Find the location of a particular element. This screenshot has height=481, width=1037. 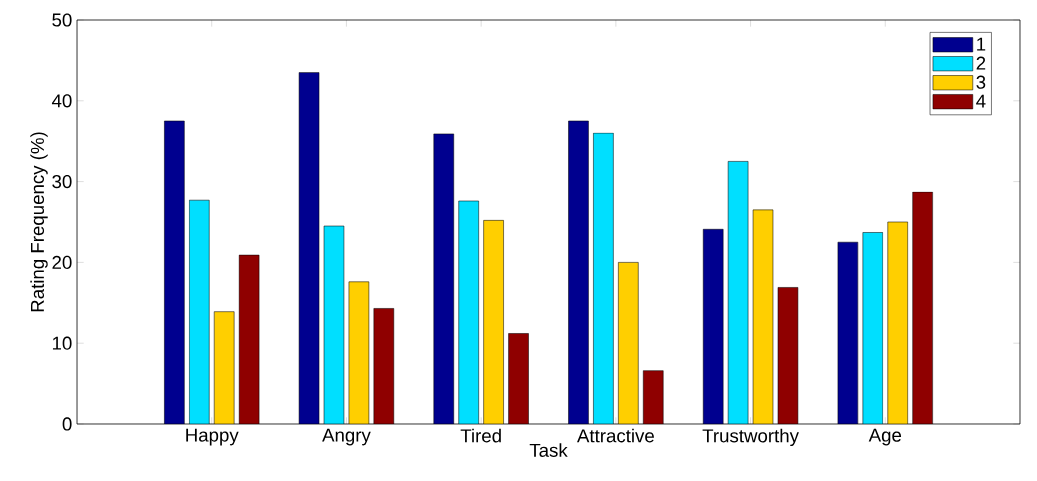

x-tick-label: Happy is located at coordinates (212, 437).